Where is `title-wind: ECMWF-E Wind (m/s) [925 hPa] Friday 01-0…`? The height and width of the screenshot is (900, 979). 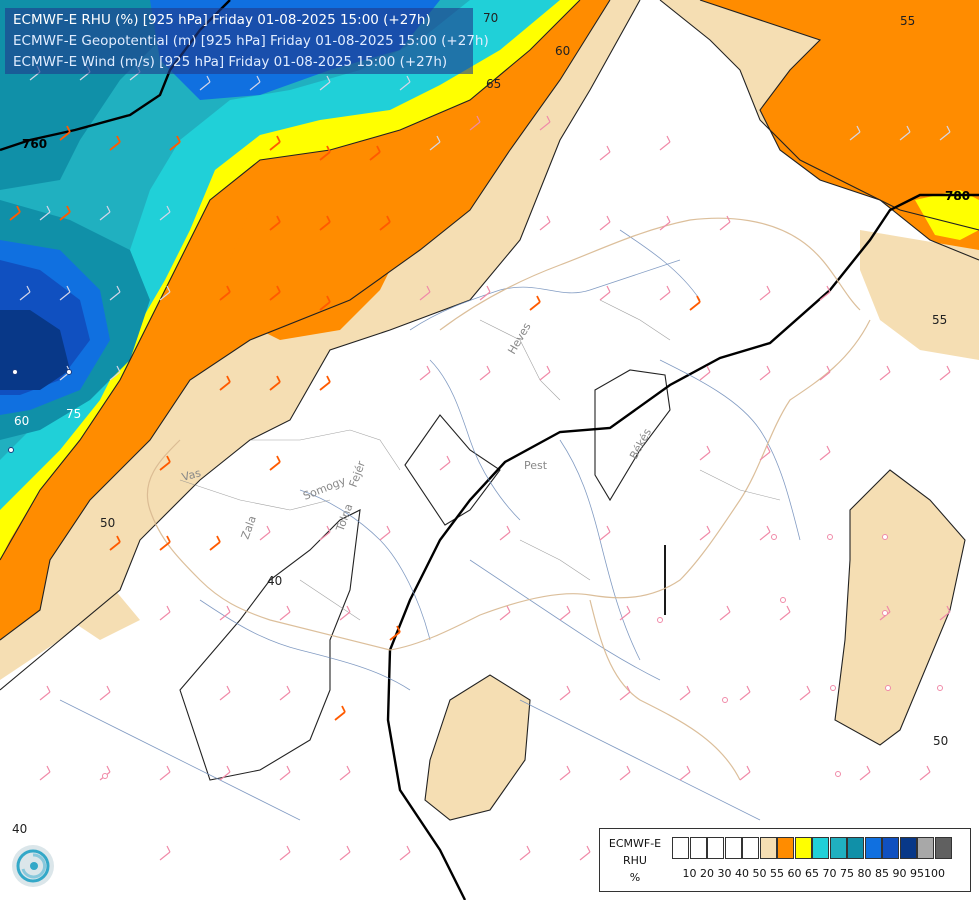 title-wind: ECMWF-E Wind (m/s) [925 hPa] Friday 01-0… is located at coordinates (230, 62).